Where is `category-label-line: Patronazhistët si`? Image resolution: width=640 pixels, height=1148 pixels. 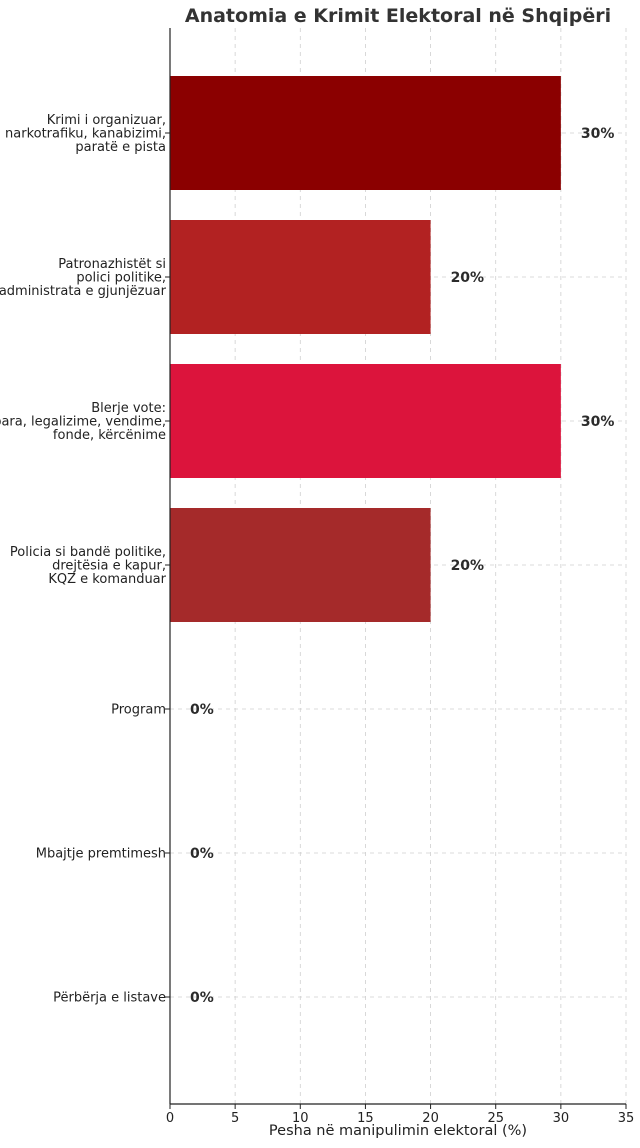 category-label-line: Patronazhistët si is located at coordinates (112, 264).